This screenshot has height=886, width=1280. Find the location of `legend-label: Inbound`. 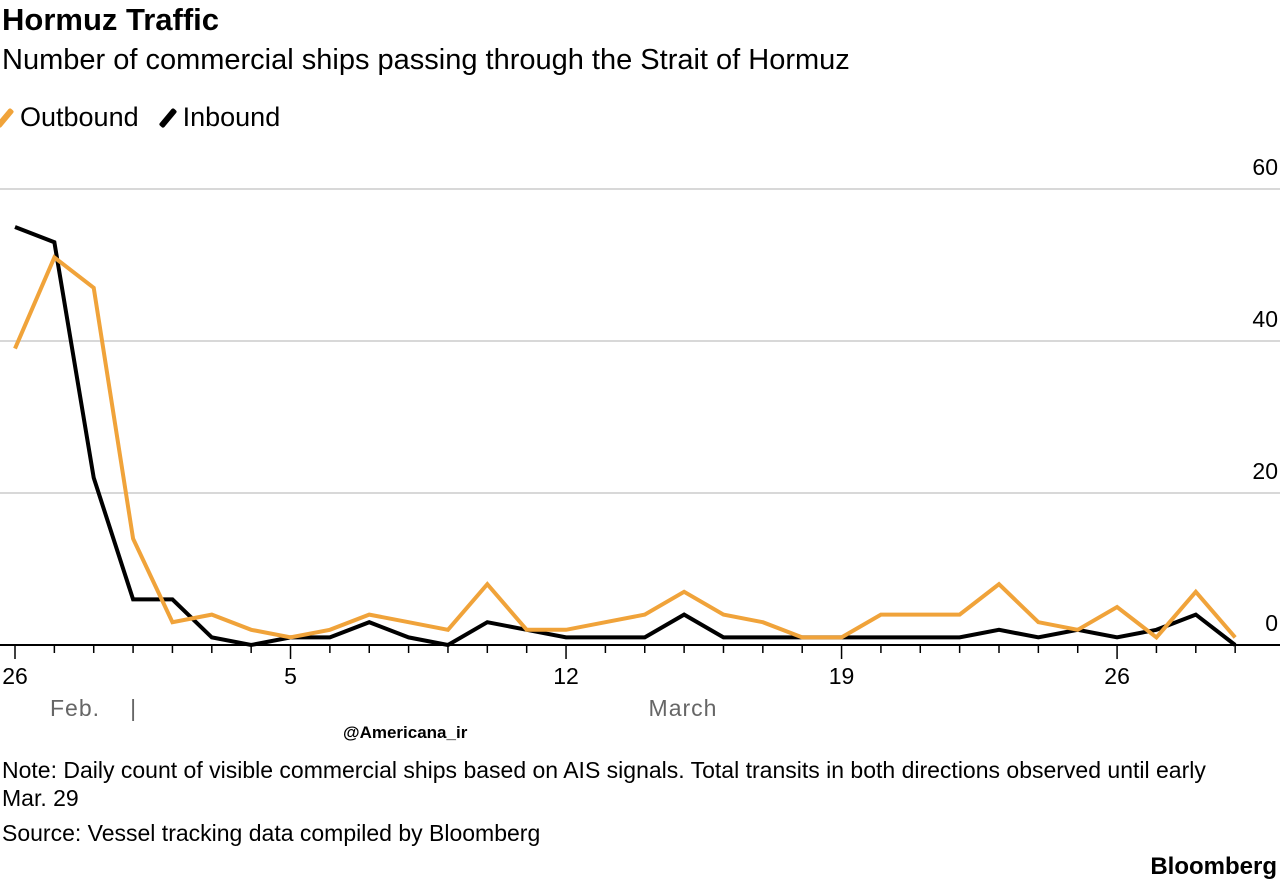

legend-label: Inbound is located at coordinates (231, 117).